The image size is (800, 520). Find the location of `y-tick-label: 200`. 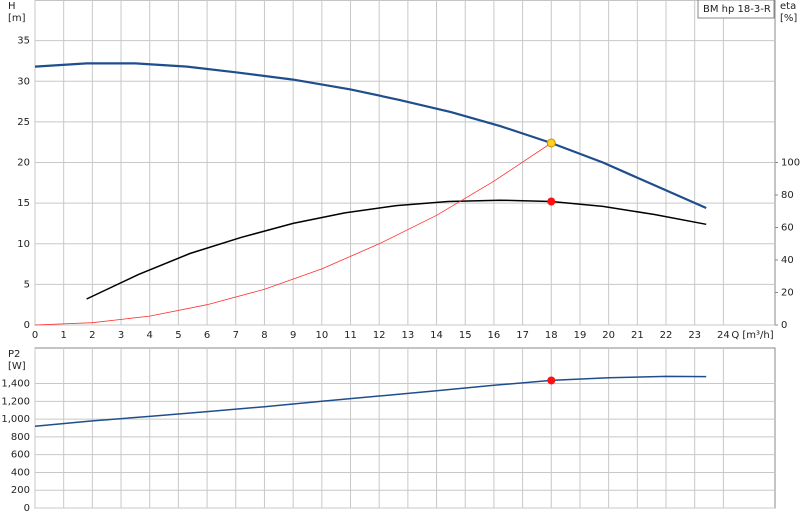

y-tick-label: 200 is located at coordinates (20, 490).